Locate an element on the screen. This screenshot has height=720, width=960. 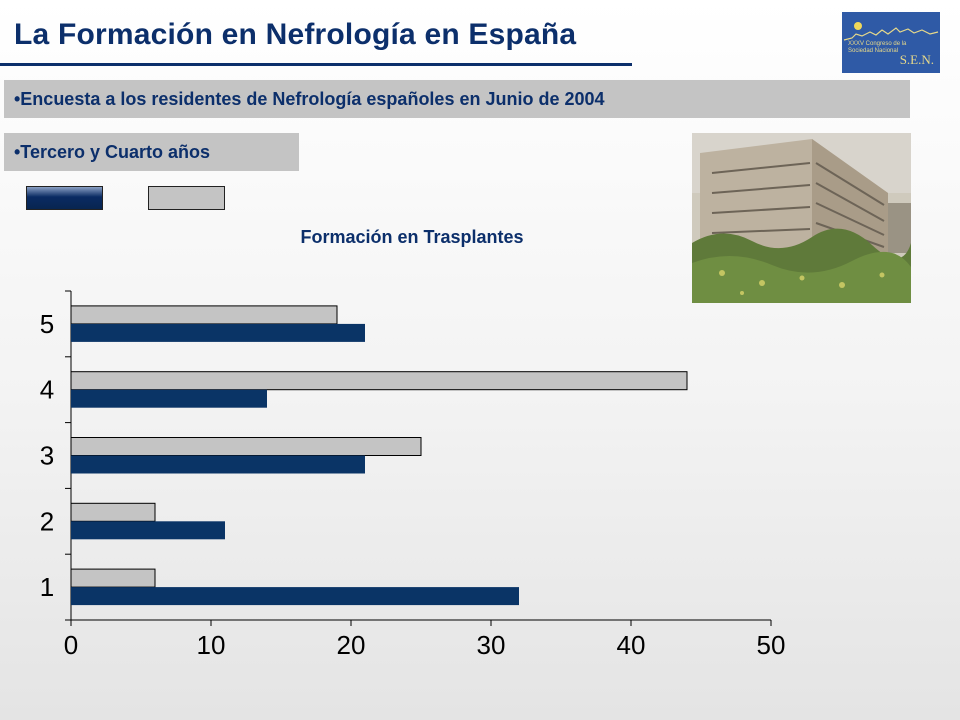
x-tick-label: 0 is located at coordinates (71, 645).